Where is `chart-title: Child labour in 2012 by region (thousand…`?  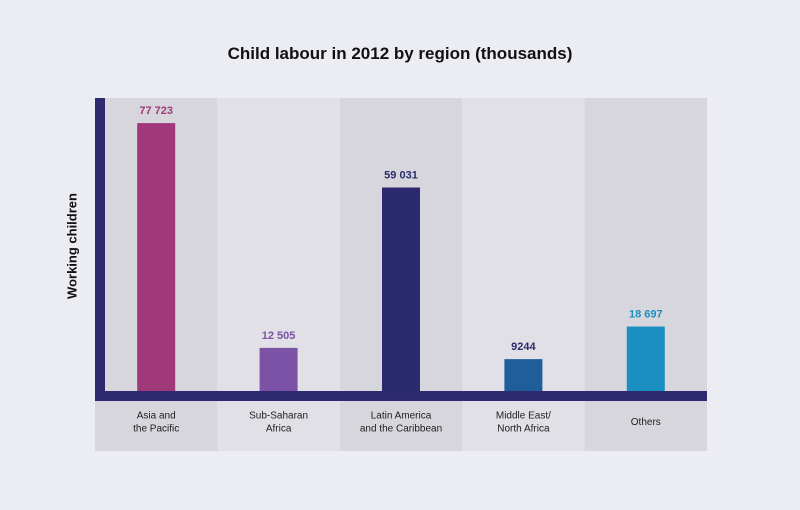 chart-title: Child labour in 2012 by region (thousand… is located at coordinates (400, 53).